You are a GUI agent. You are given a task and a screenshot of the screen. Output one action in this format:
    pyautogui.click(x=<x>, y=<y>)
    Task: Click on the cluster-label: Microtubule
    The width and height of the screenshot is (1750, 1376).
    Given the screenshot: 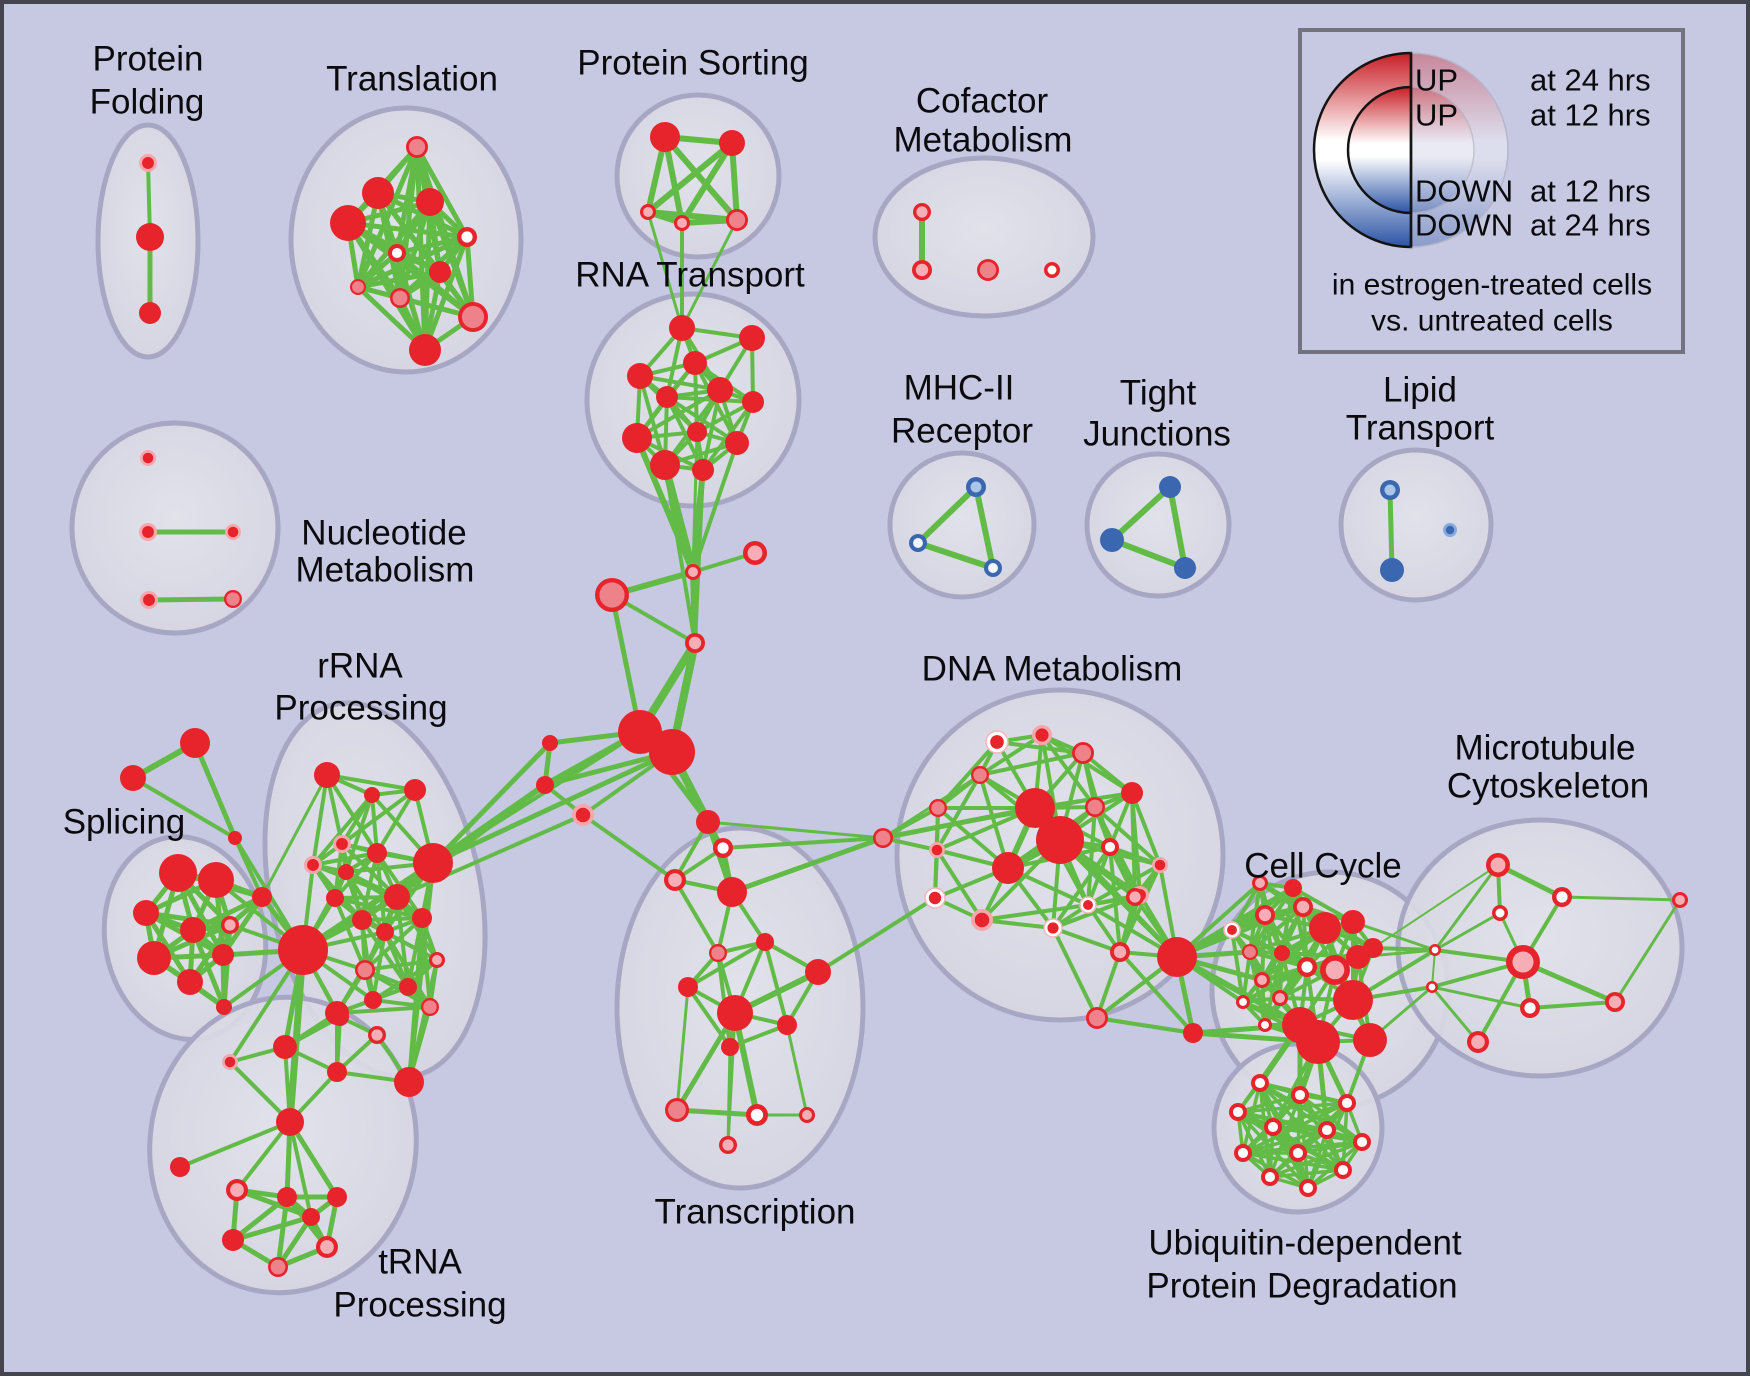 What is the action you would take?
    pyautogui.click(x=1545, y=748)
    